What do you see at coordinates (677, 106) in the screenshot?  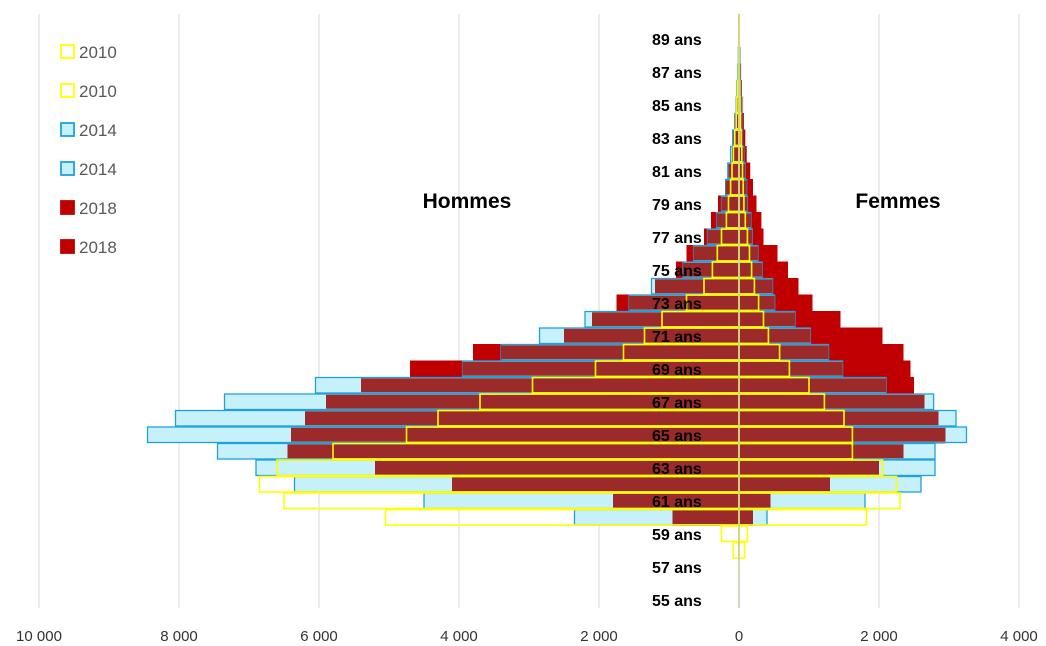 I see `age-label: 85 ans` at bounding box center [677, 106].